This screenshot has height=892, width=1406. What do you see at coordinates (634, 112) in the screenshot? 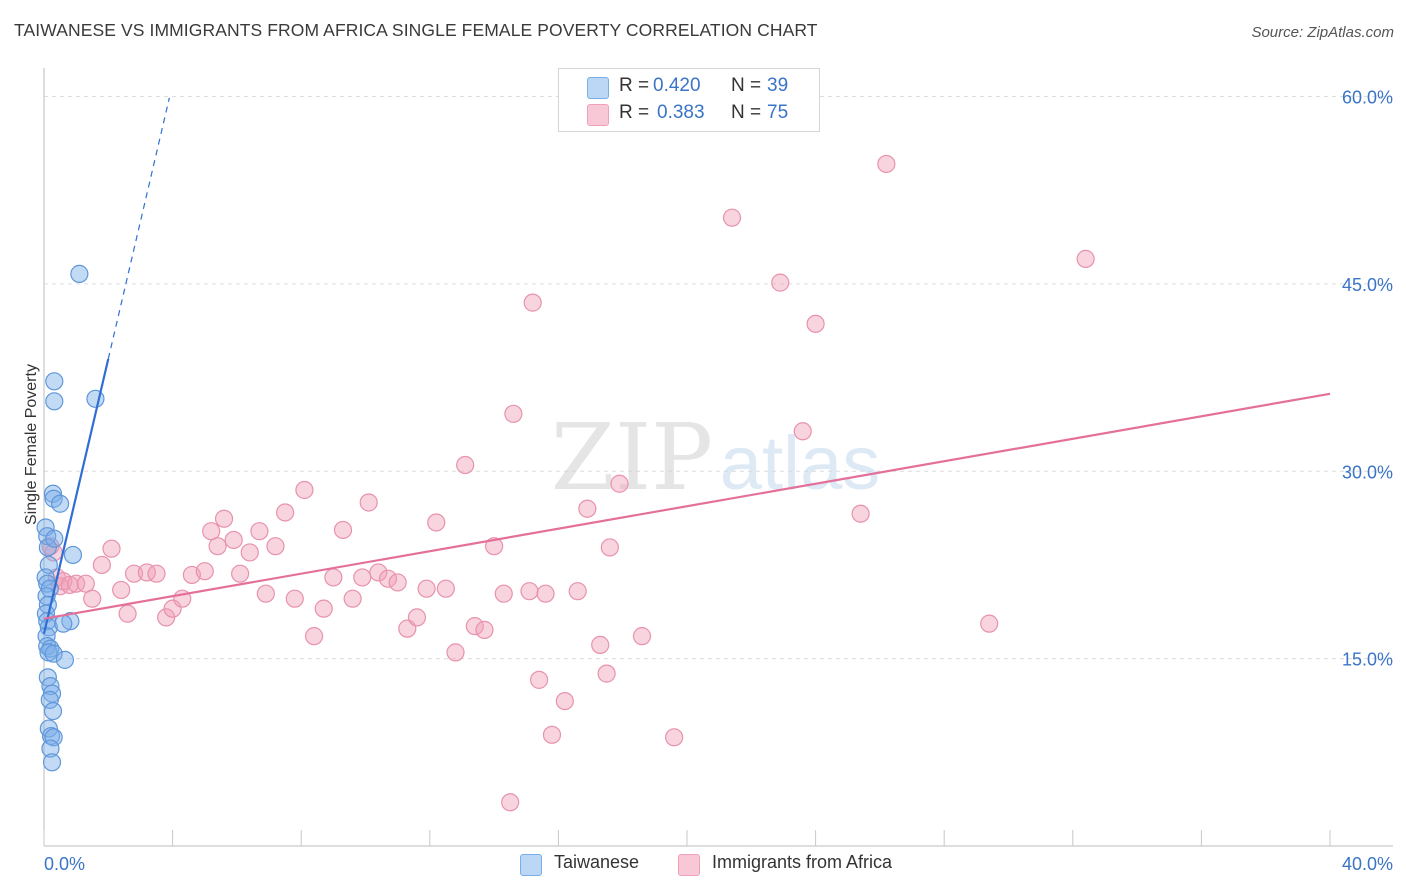
I see `africa-r-label: R =` at bounding box center [634, 112].